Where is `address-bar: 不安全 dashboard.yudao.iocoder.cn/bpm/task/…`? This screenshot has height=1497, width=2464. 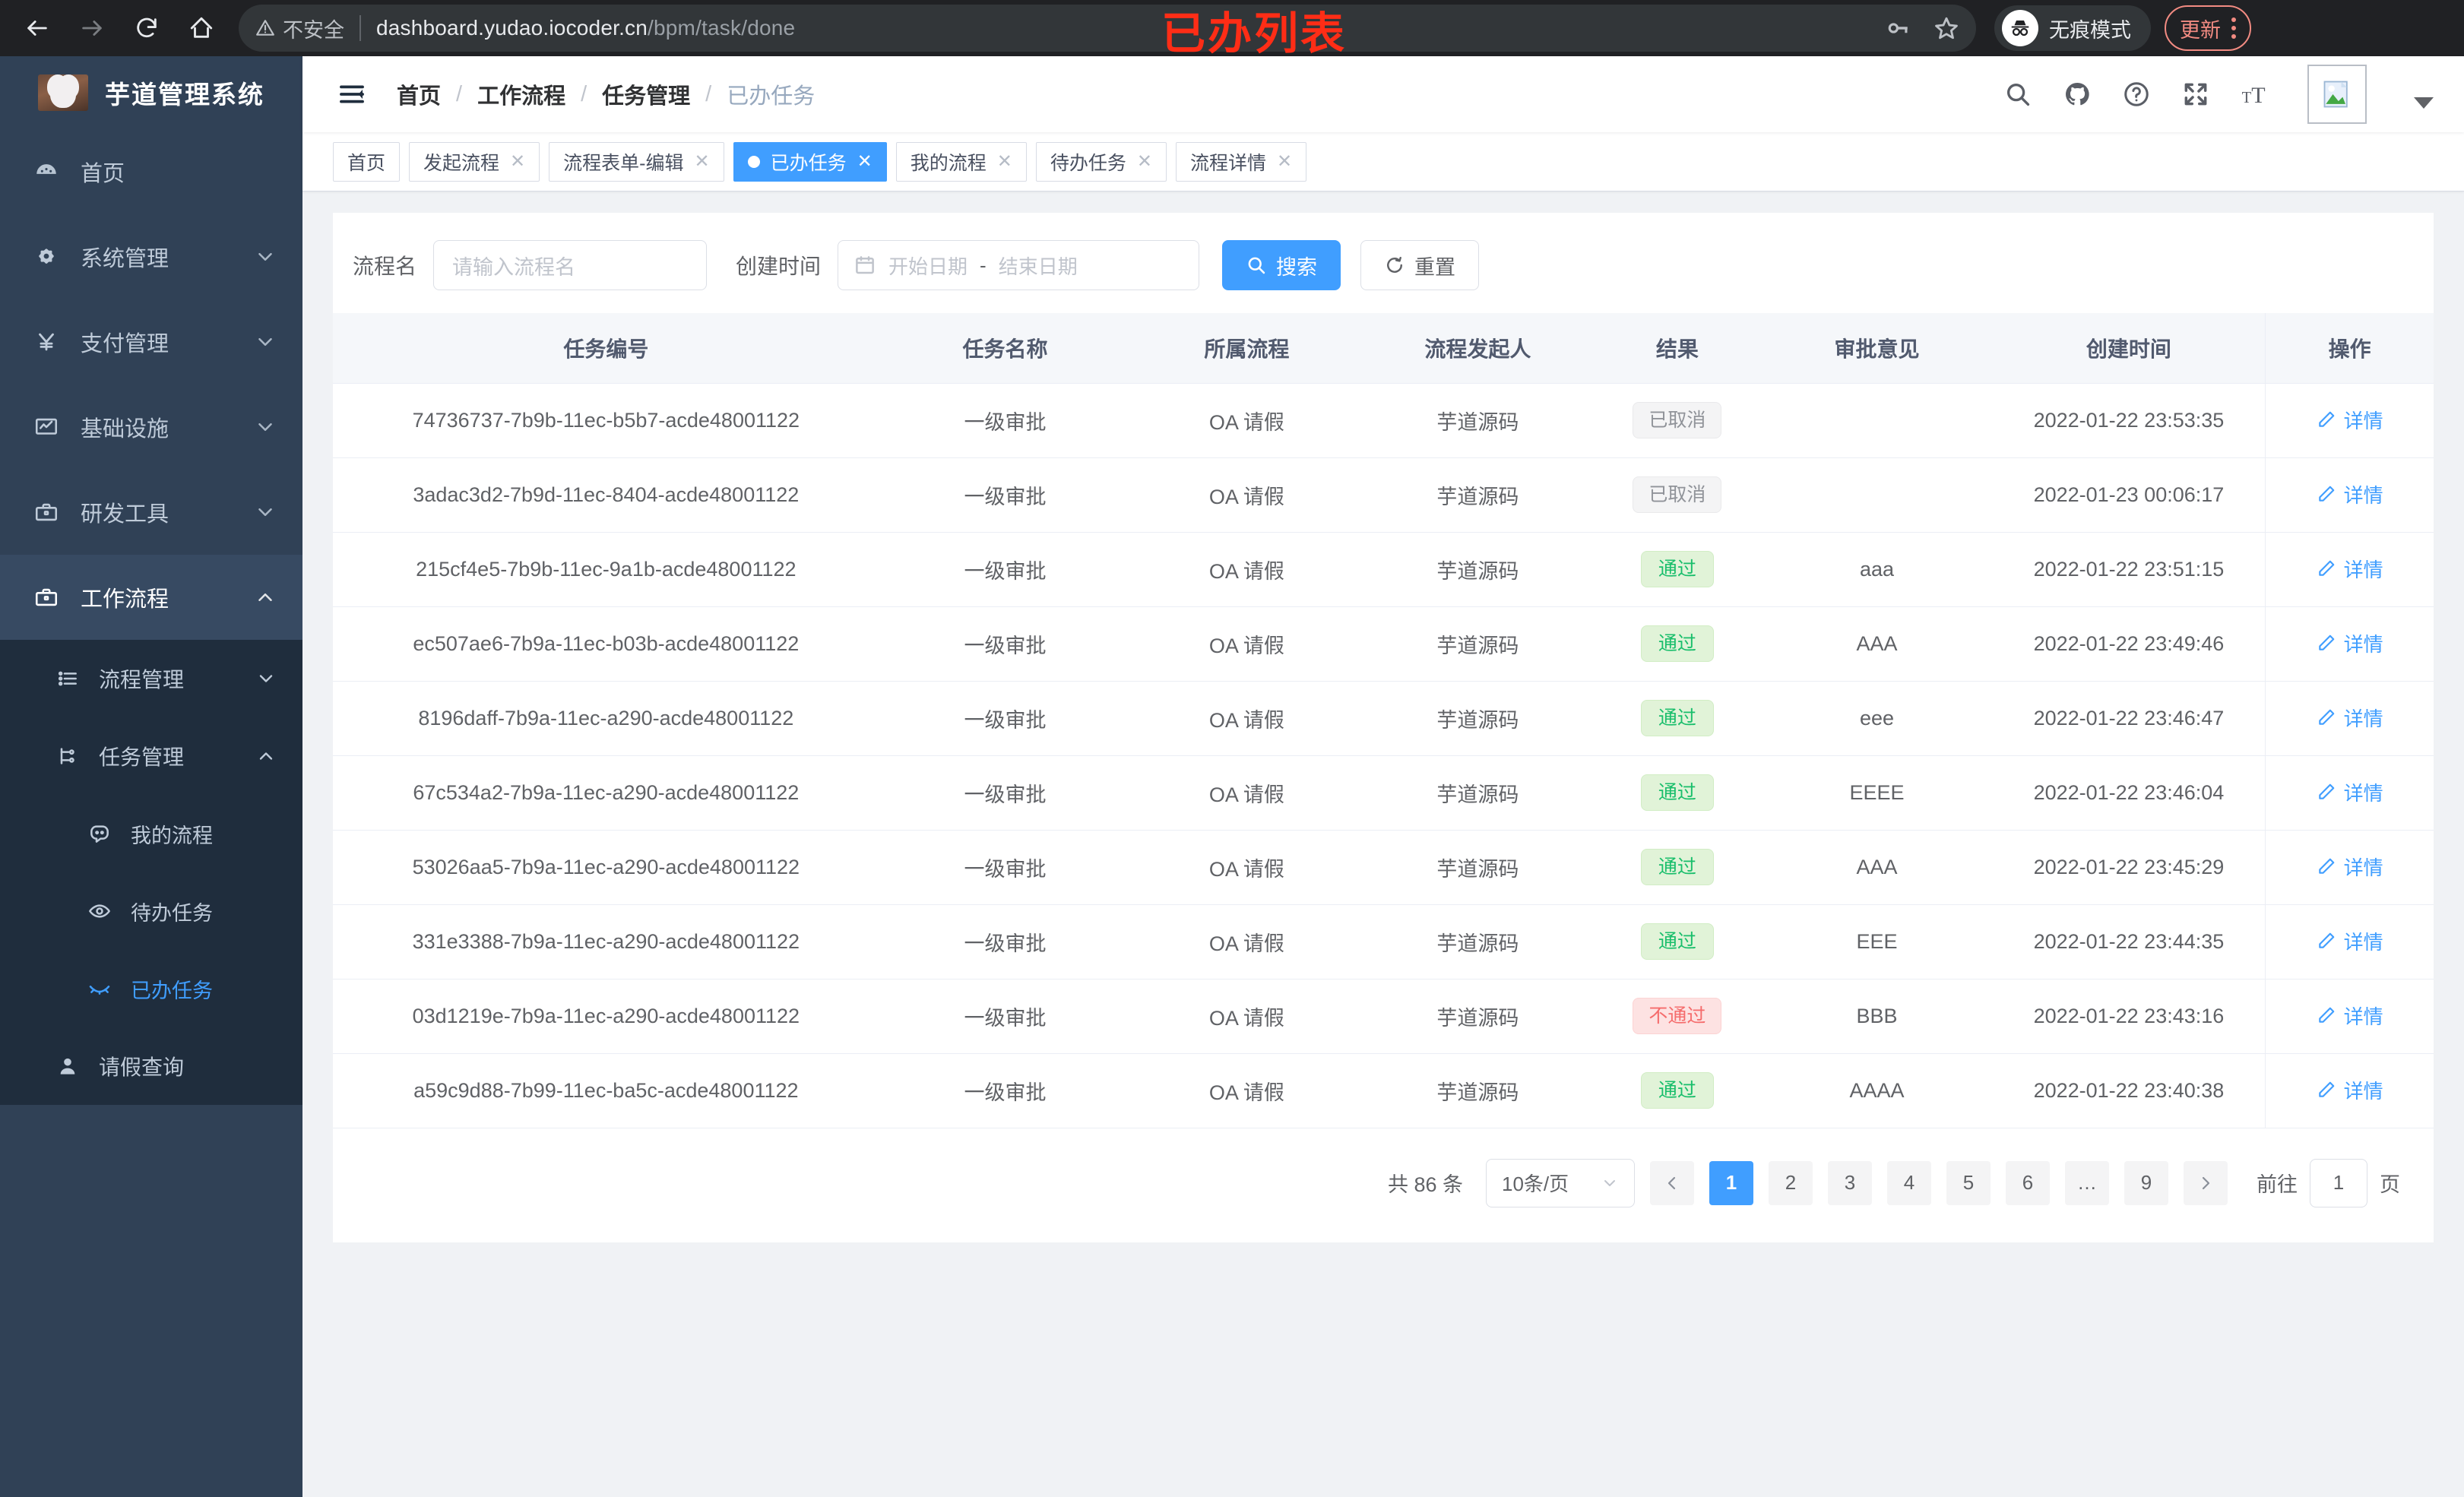 address-bar: 不安全 dashboard.yudao.iocoder.cn/bpm/task/… is located at coordinates (1107, 28).